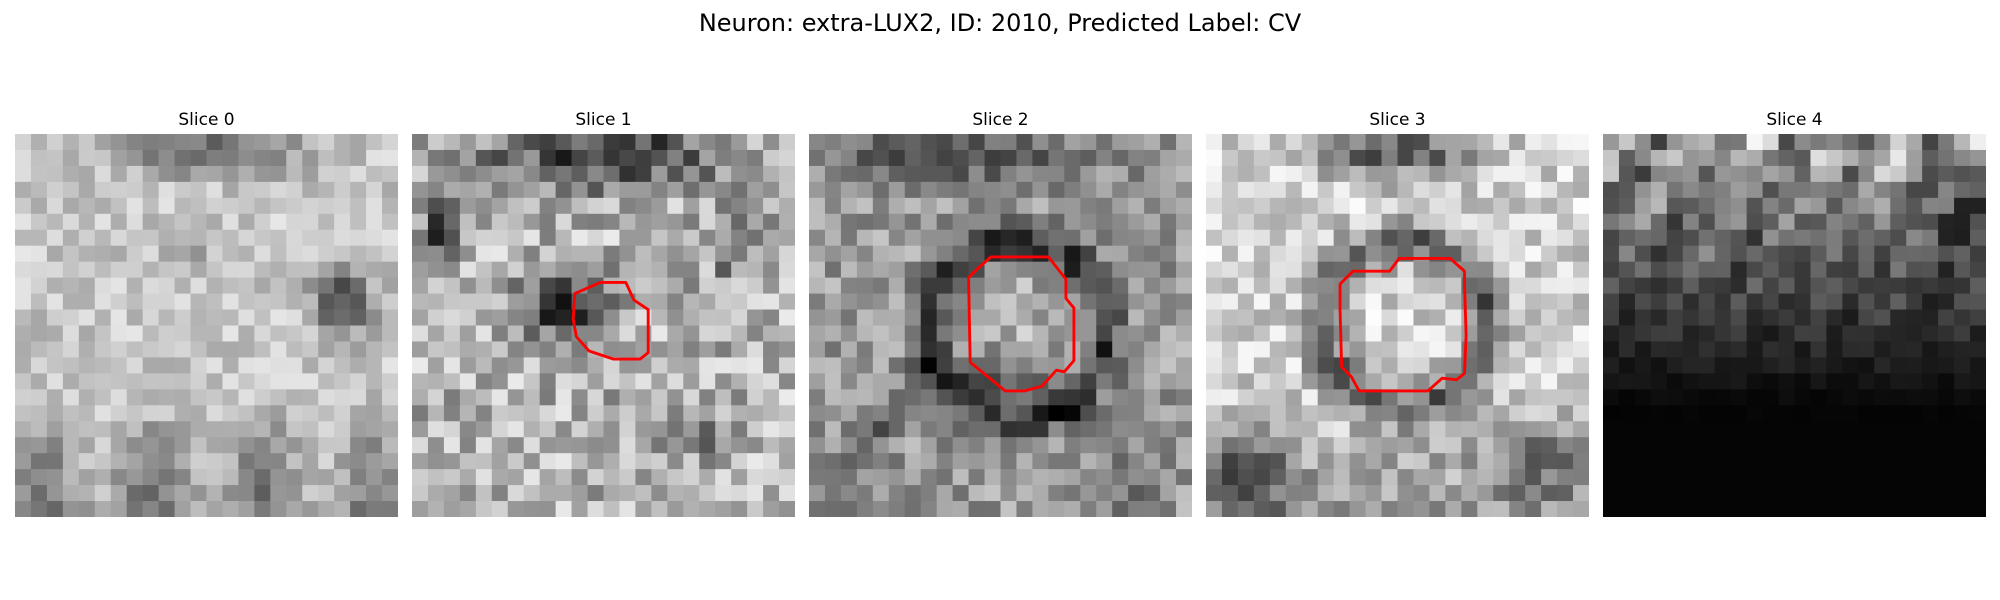  Describe the element at coordinates (1794, 120) in the screenshot. I see `slice-title: Slice 4` at that location.